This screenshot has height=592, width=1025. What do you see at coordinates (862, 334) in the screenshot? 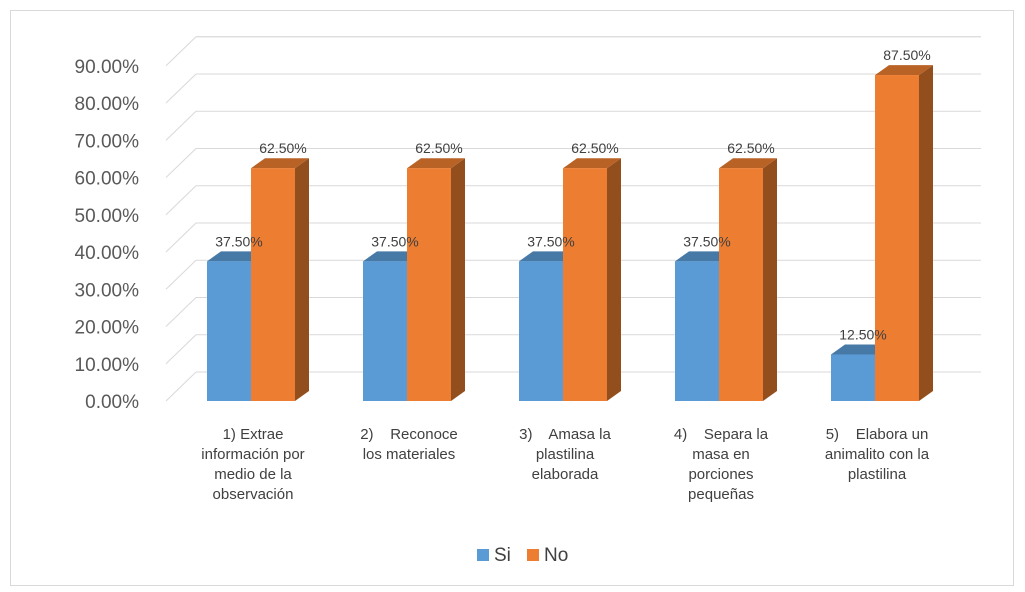
I see `data-label: 12.50%` at bounding box center [862, 334].